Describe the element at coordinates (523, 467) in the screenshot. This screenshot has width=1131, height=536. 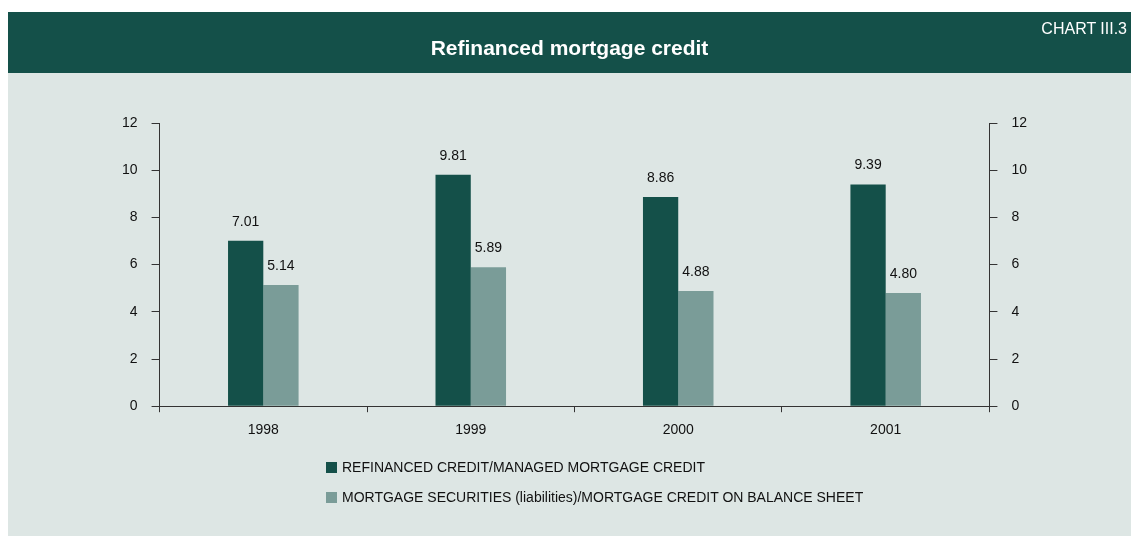
I see `legend-label: REFINANCED CREDIT/MANAGED MORTGAGE CREDIT` at that location.